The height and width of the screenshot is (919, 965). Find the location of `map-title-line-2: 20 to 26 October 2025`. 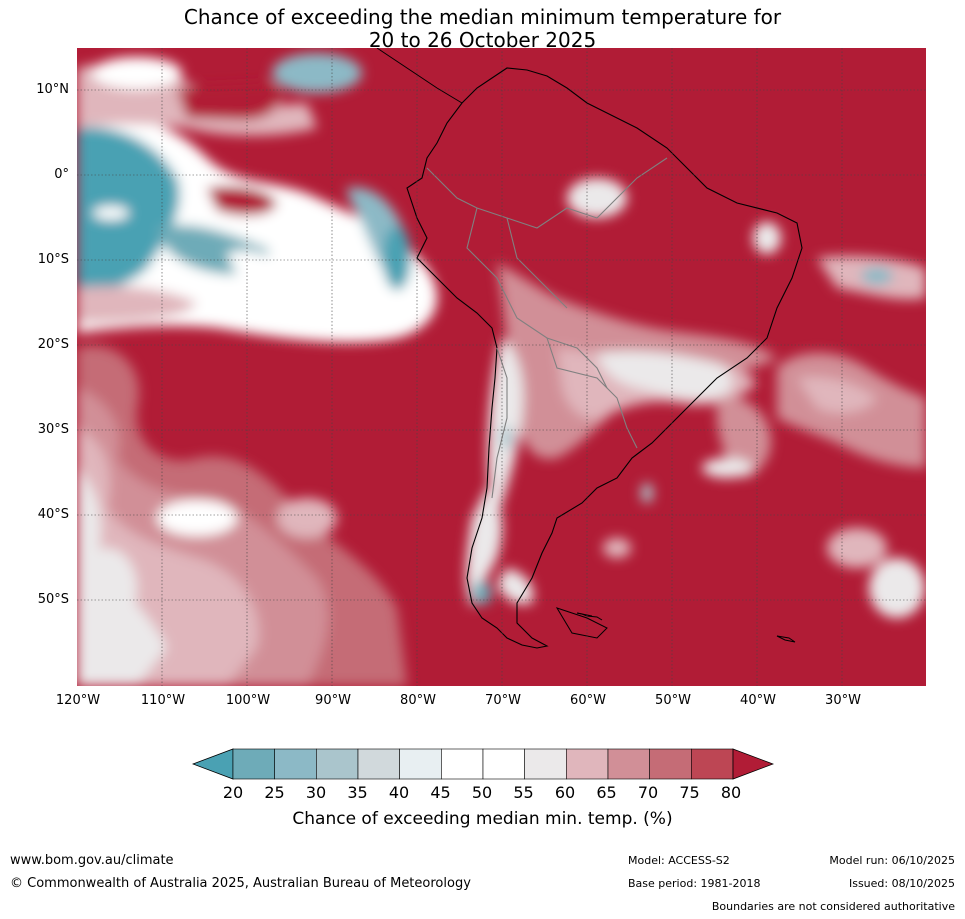

map-title-line-2: 20 to 26 October 2025 is located at coordinates (482, 40).